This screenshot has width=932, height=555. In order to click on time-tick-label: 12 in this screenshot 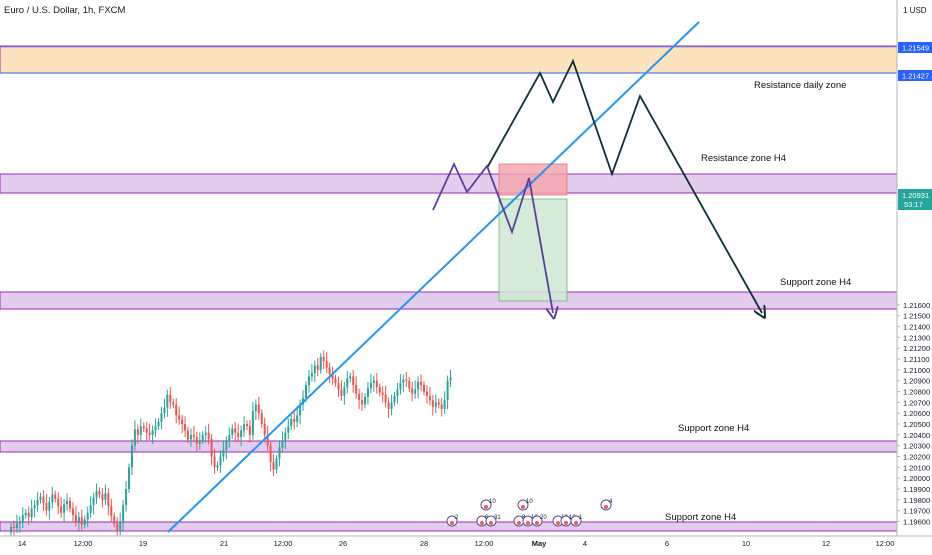, I will do `click(826, 543)`.